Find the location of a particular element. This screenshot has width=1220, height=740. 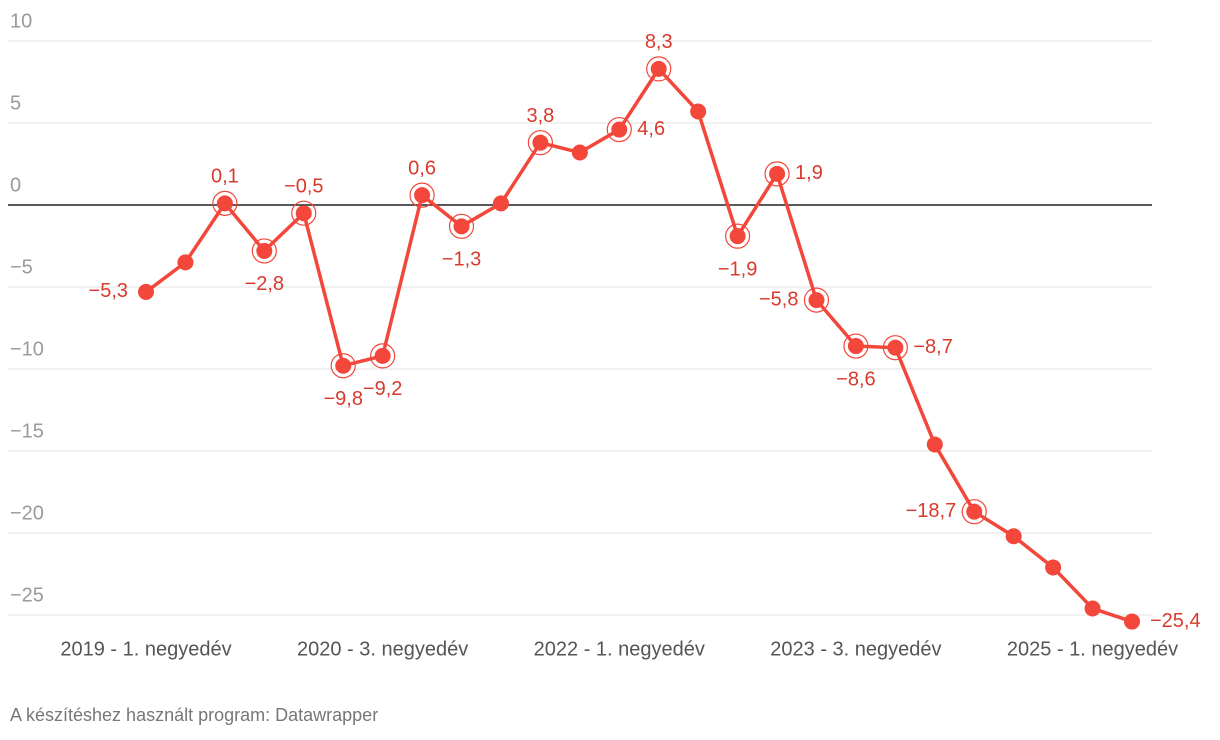

value-label: −8,6 is located at coordinates (855, 379).